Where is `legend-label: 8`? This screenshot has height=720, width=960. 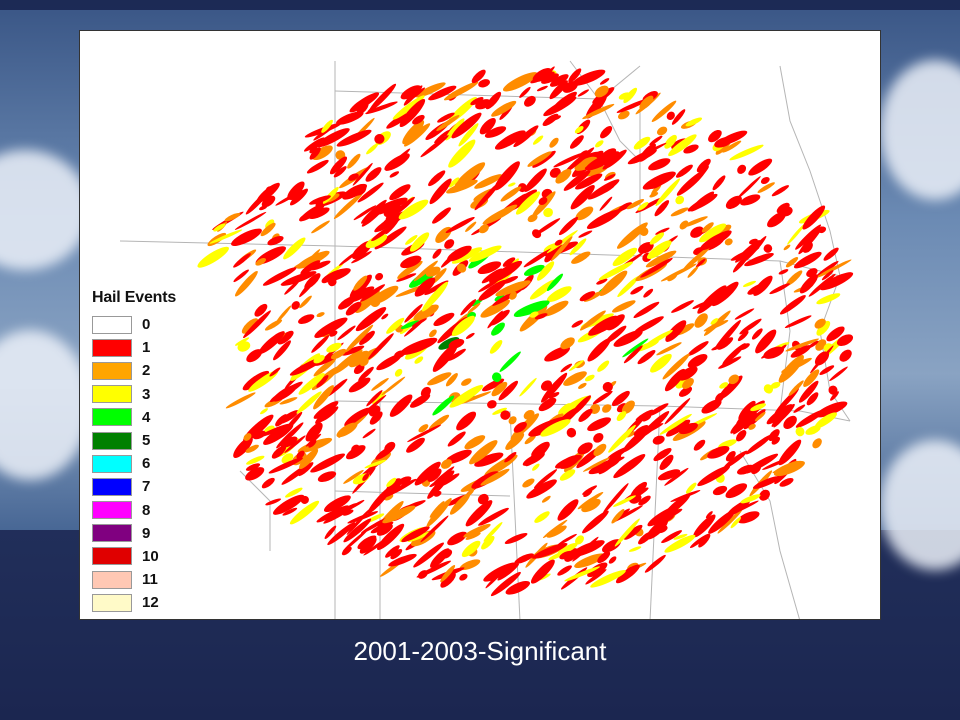
legend-label: 8 is located at coordinates (146, 510).